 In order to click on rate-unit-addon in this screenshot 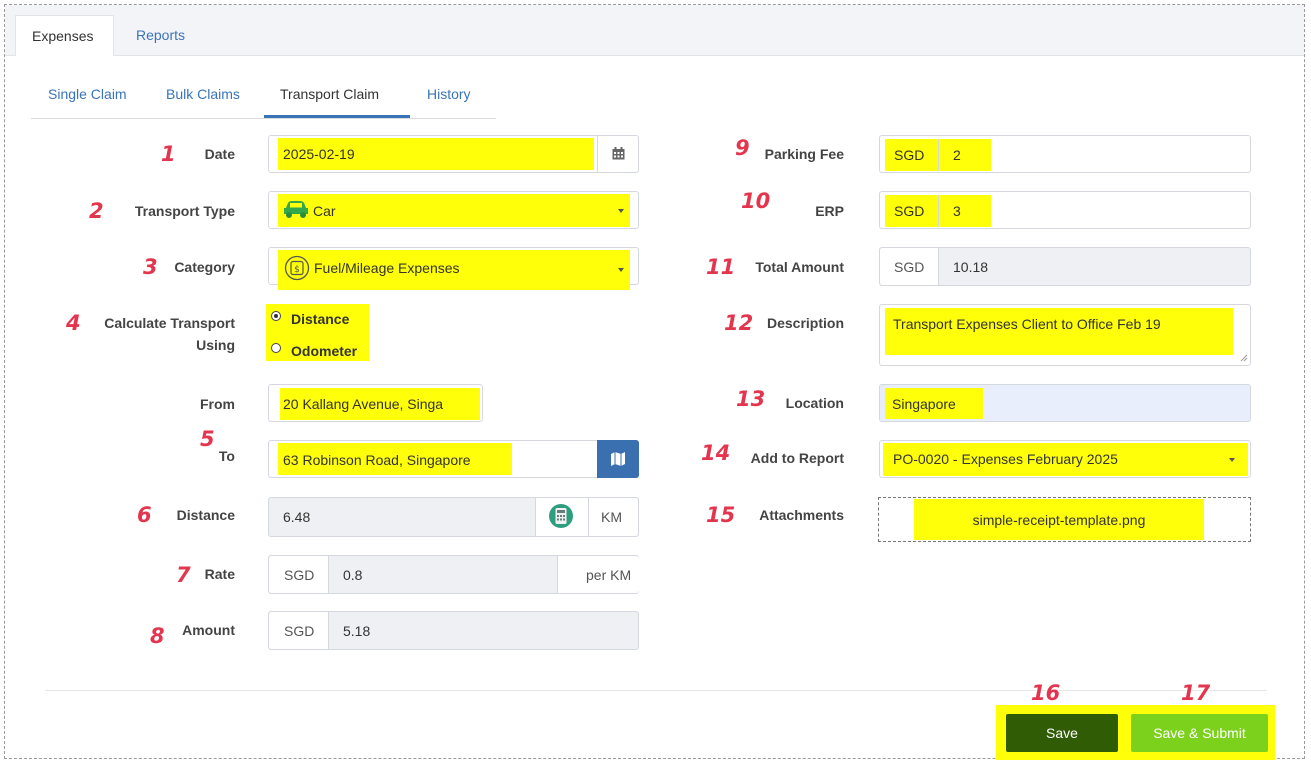, I will do `click(598, 574)`.